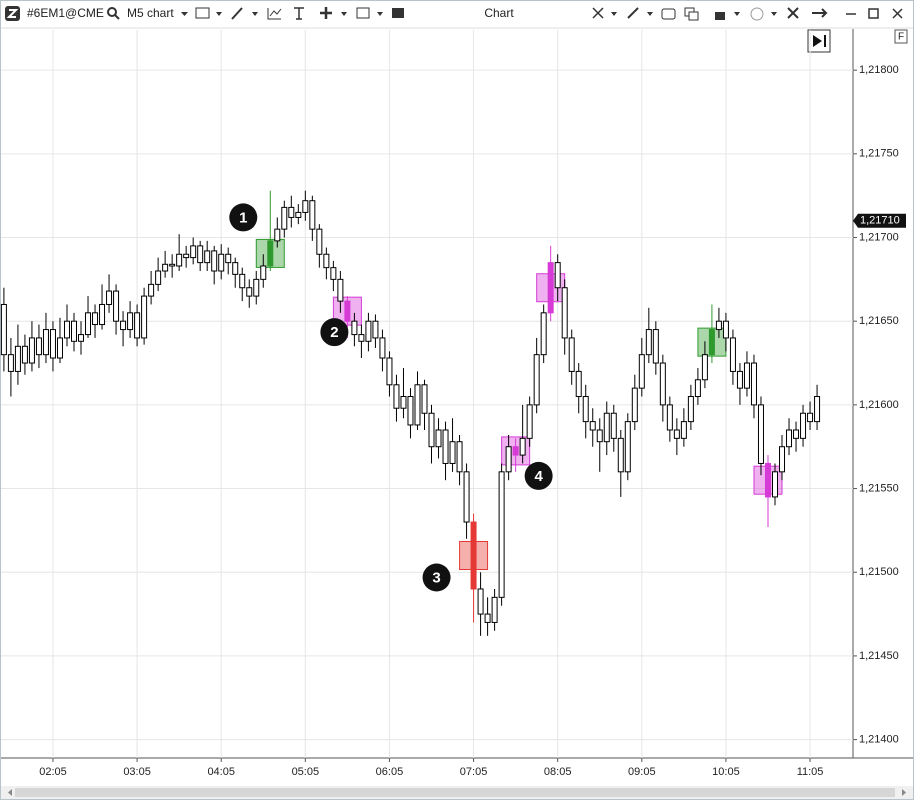 The height and width of the screenshot is (805, 914). Describe the element at coordinates (117, 17) in the screenshot. I see `search-icon-handle` at that location.